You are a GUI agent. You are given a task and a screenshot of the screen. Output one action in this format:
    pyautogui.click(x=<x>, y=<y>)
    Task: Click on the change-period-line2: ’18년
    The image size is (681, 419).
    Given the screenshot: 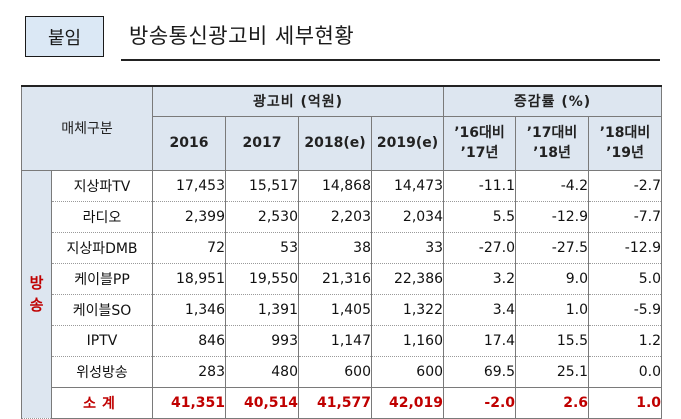 What is the action you would take?
    pyautogui.click(x=552, y=153)
    